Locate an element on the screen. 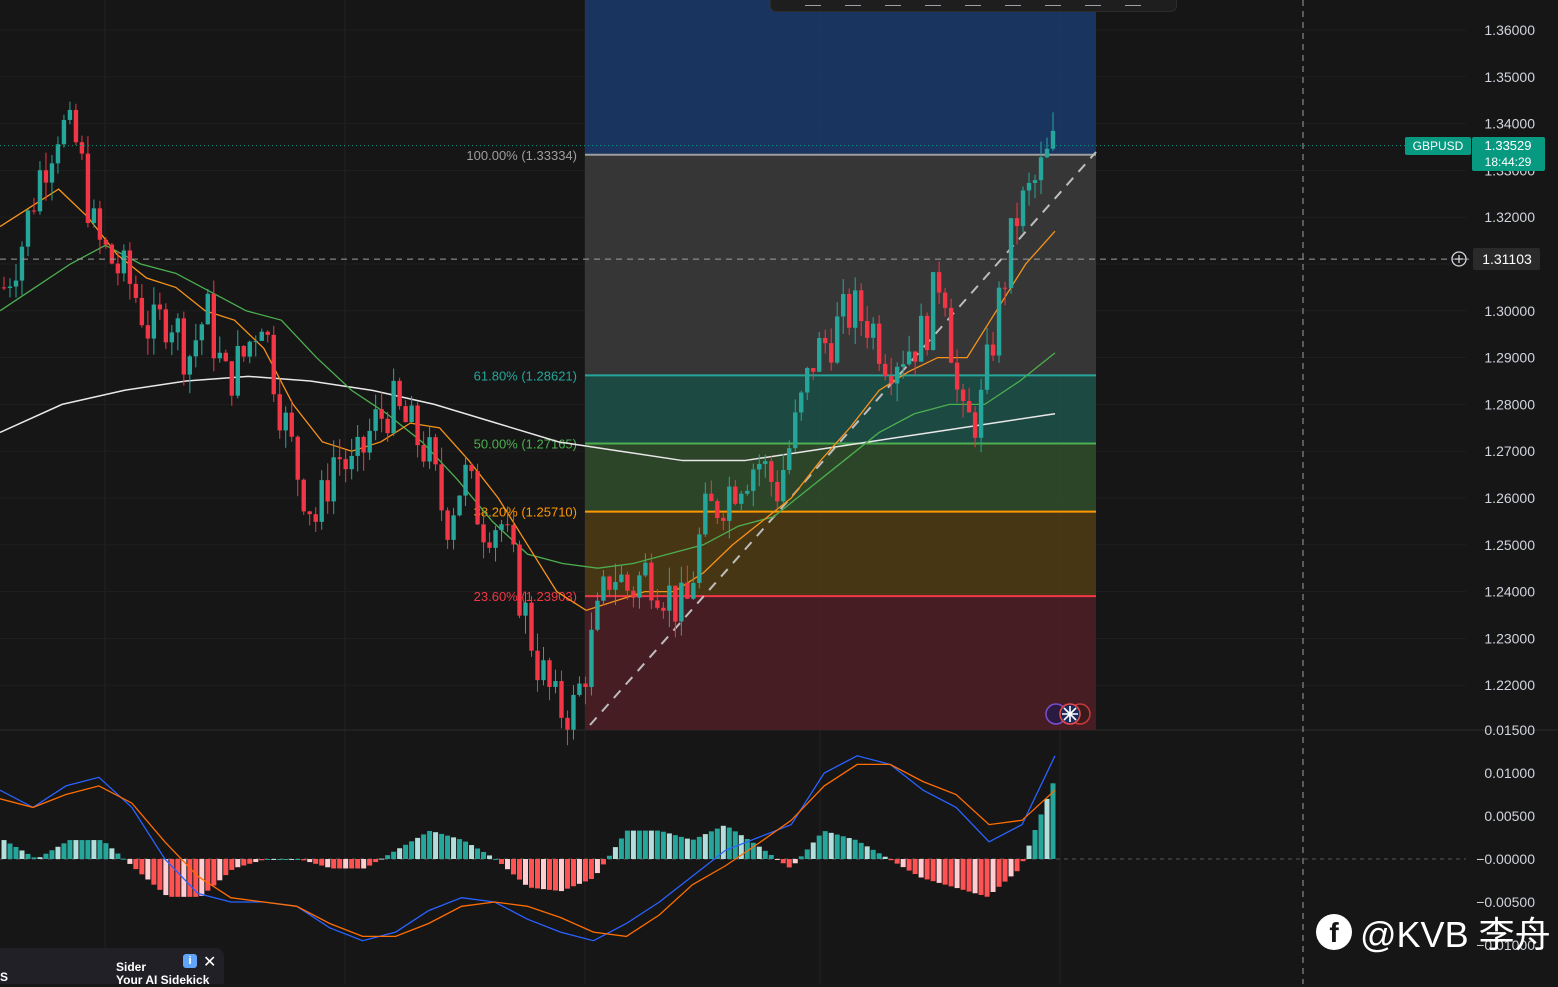 The image size is (1558, 987). add-alert-icon is located at coordinates (1459, 259).